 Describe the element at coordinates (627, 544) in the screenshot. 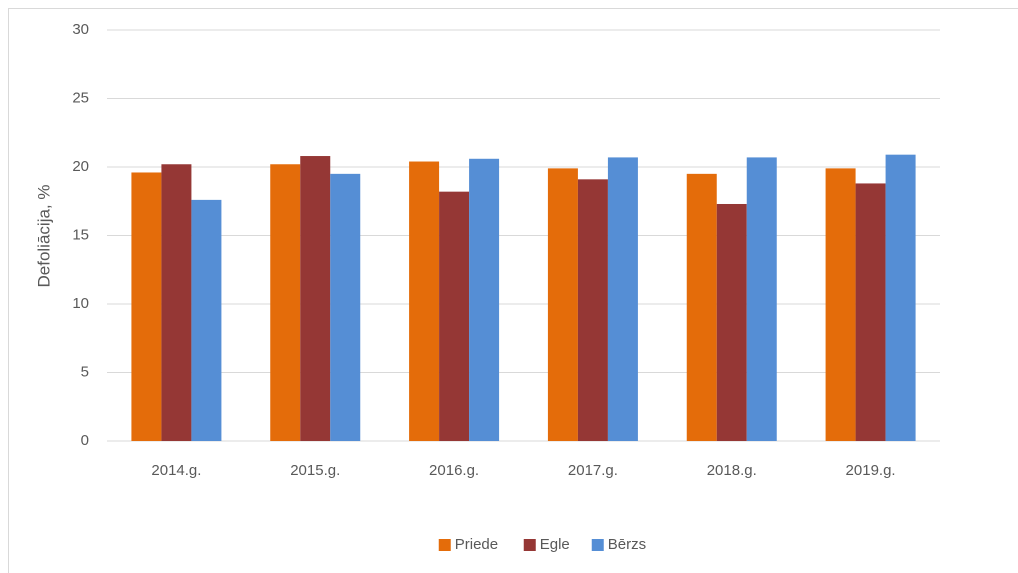

I see `legend-label: Bērzs` at that location.